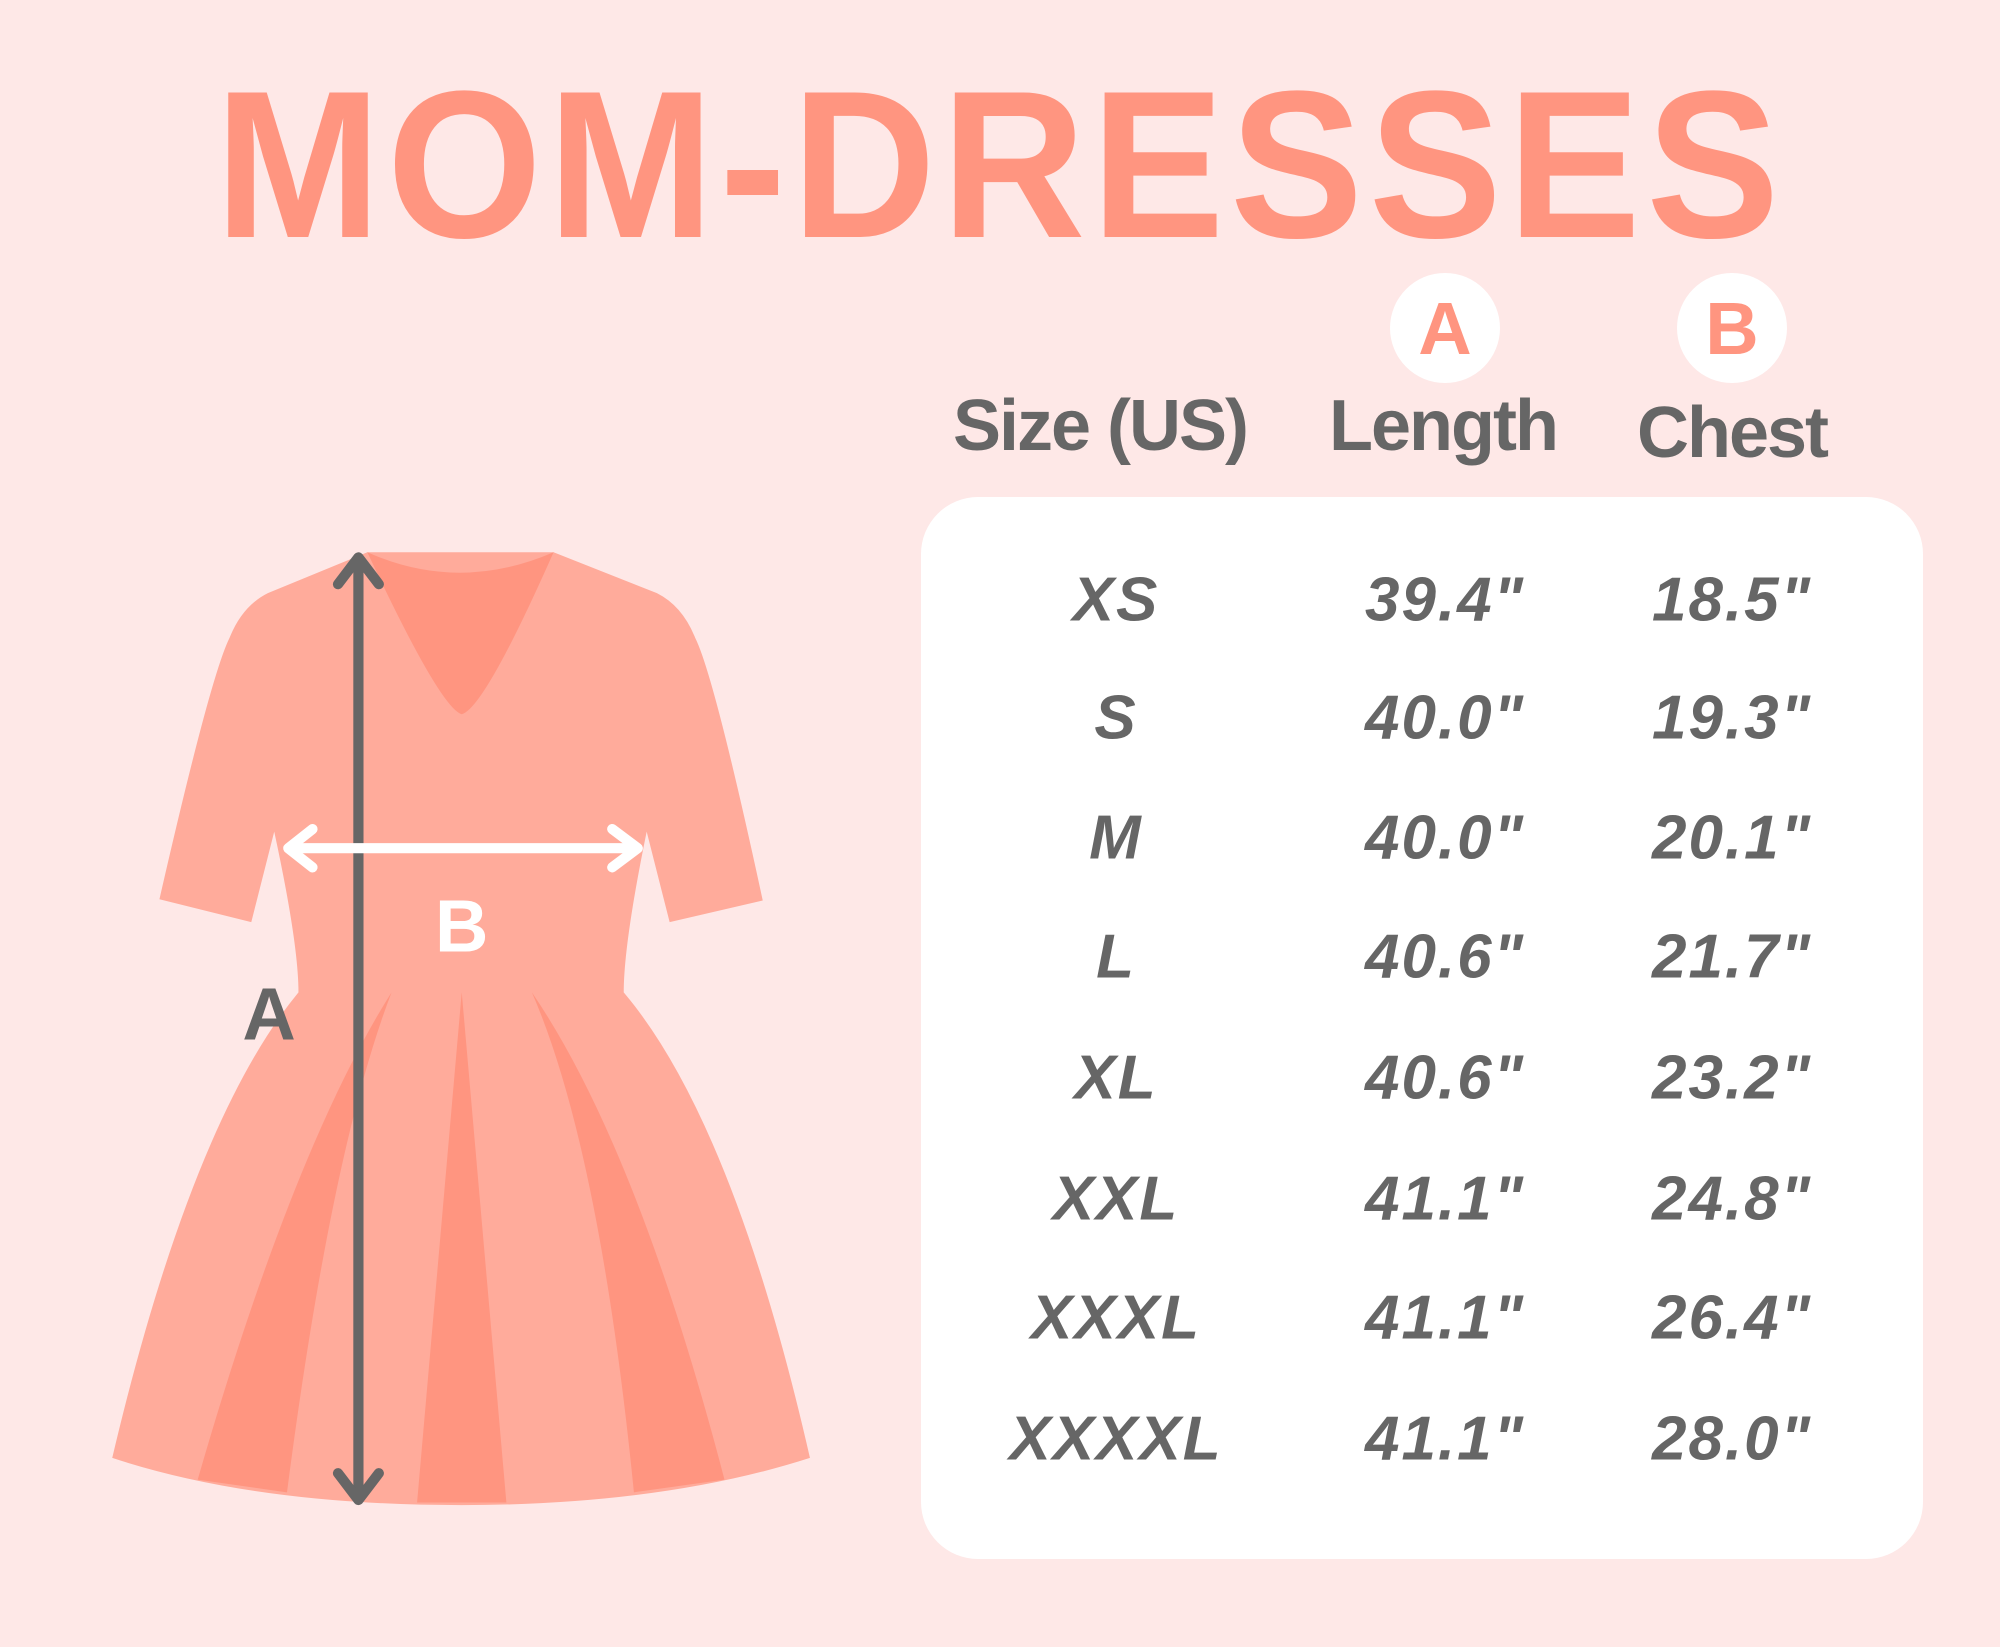  Describe the element at coordinates (1116, 1318) in the screenshot. I see `cell-size: XXXL` at that location.